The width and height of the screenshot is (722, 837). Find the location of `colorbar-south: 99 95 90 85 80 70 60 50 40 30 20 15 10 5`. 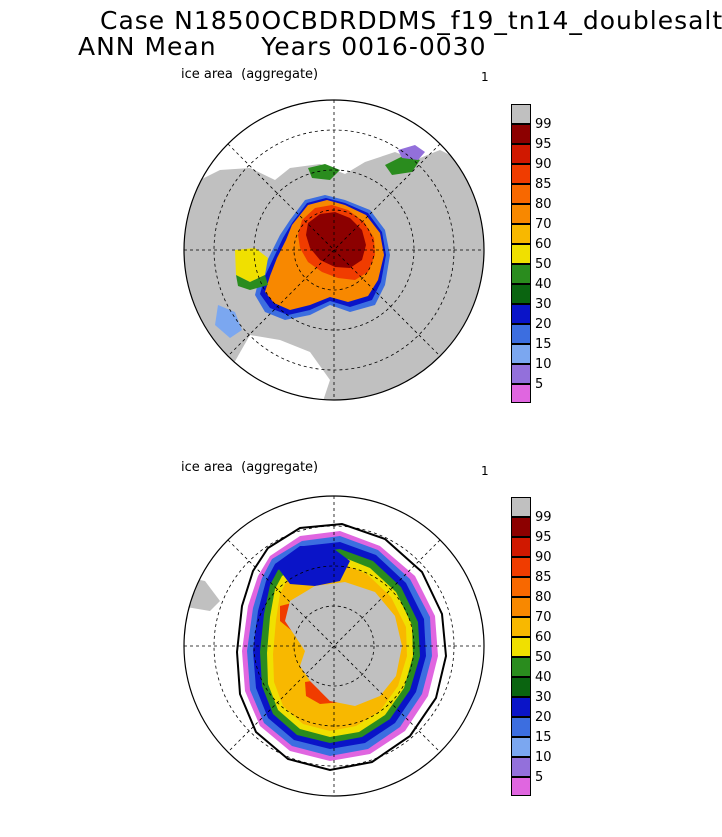

colorbar-south: 99 95 90 85 80 70 60 50 40 30 20 15 10 5 is located at coordinates (531, 646).